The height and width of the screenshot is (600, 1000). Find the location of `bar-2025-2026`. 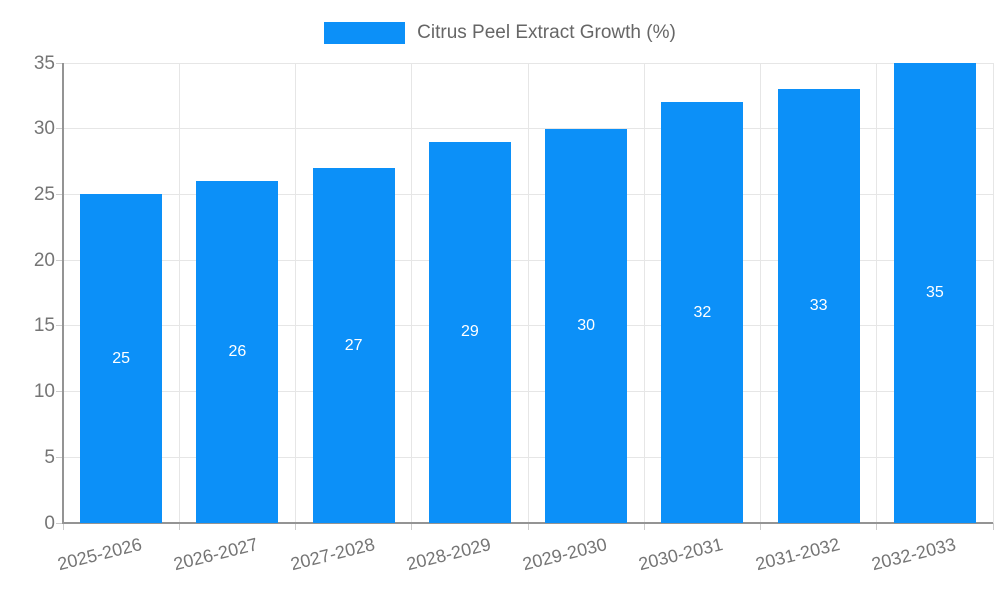

bar-2025-2026 is located at coordinates (121, 358).